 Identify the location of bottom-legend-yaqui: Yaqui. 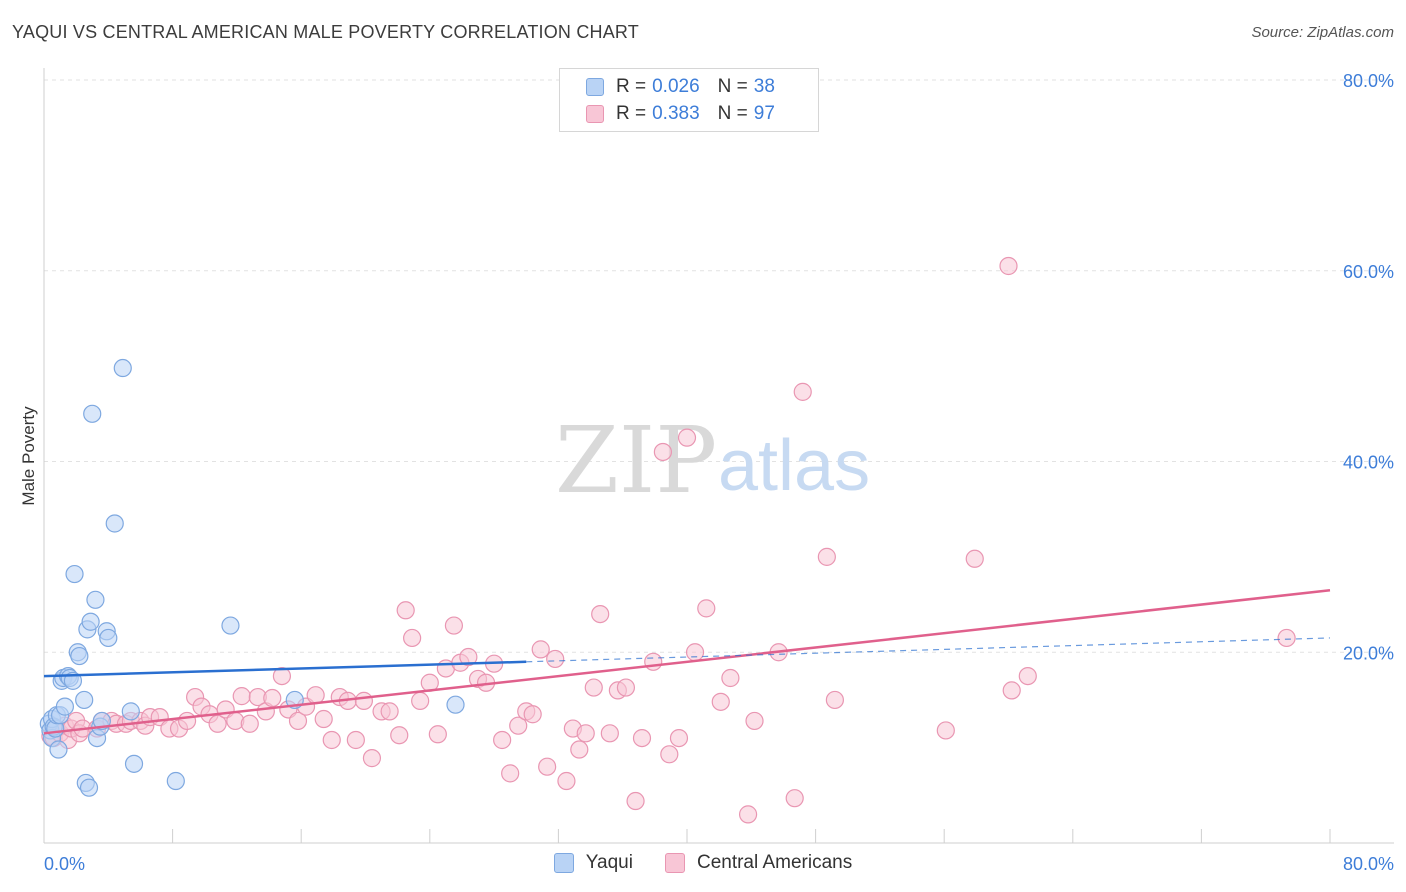
(593, 863).